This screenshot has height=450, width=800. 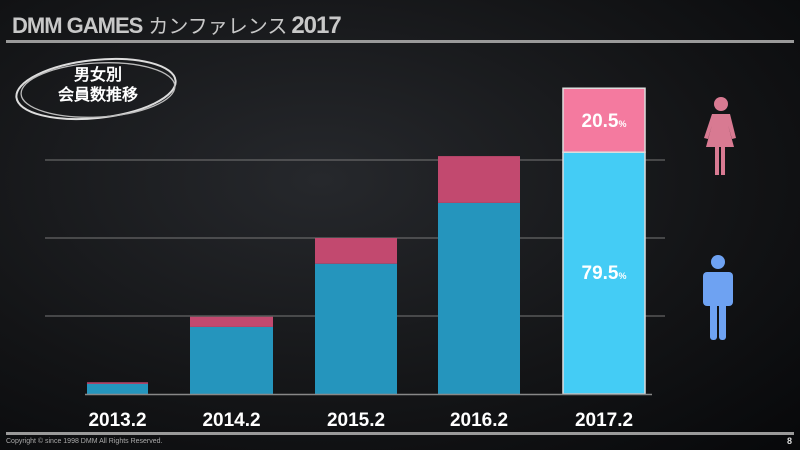 What do you see at coordinates (117, 420) in the screenshot?
I see `x-tick-label: 2013.2` at bounding box center [117, 420].